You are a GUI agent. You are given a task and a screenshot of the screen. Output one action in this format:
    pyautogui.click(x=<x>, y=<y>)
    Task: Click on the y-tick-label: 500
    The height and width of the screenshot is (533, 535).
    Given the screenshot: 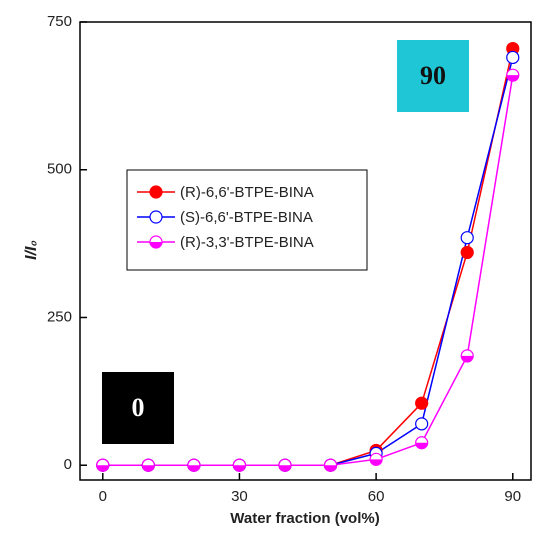 What is the action you would take?
    pyautogui.click(x=59, y=169)
    